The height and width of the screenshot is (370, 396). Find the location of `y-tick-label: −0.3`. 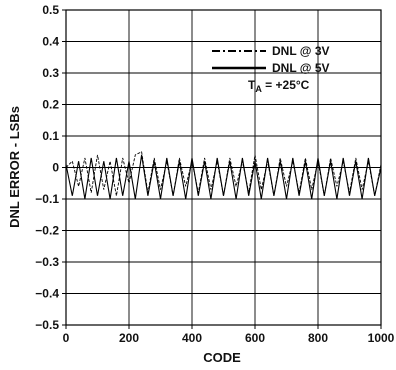

y-tick-label: −0.3 is located at coordinates (47, 262).